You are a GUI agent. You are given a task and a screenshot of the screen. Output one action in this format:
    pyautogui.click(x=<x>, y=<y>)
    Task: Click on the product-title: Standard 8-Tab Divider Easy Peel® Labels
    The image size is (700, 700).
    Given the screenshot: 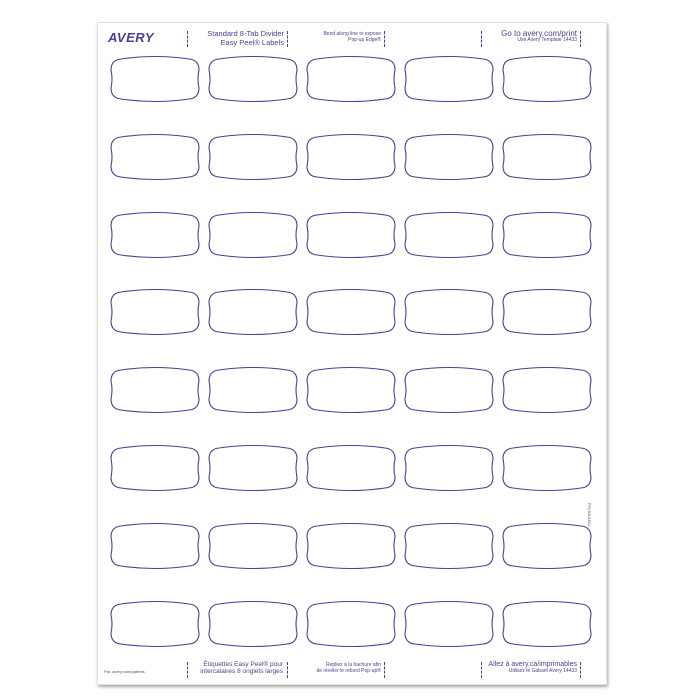 What is the action you would take?
    pyautogui.click(x=241, y=38)
    